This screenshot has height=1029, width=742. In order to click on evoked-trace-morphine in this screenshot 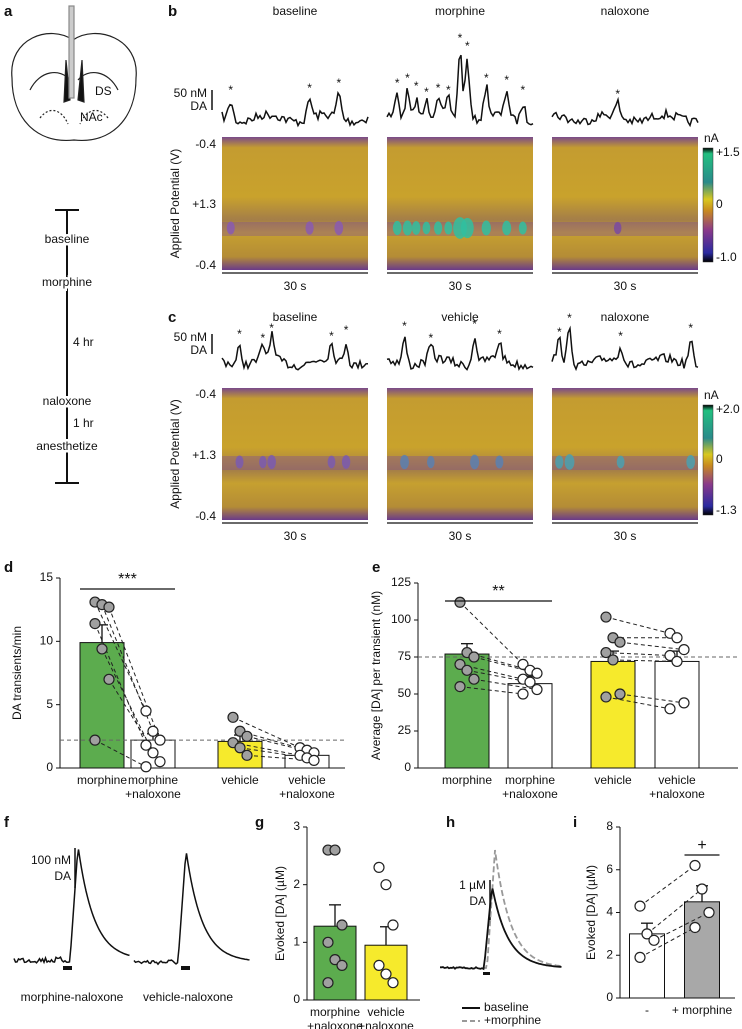, I will do `click(522, 909)`.